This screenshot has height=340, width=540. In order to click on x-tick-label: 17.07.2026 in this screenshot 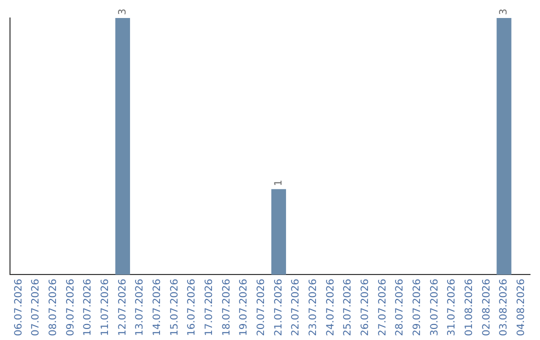, I will do `click(209, 307)`.